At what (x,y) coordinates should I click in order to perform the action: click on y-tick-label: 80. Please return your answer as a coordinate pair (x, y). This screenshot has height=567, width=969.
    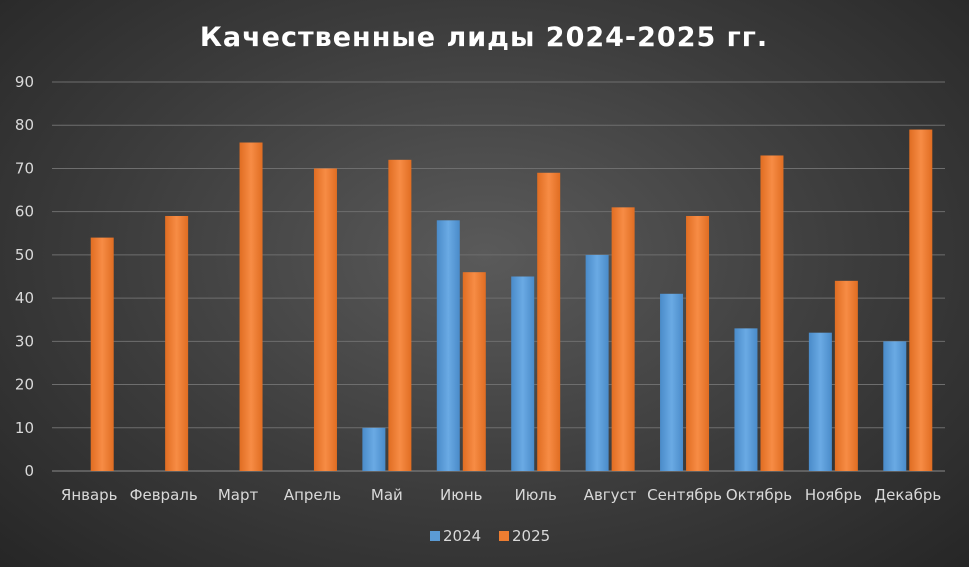
    Looking at the image, I should click on (24, 125).